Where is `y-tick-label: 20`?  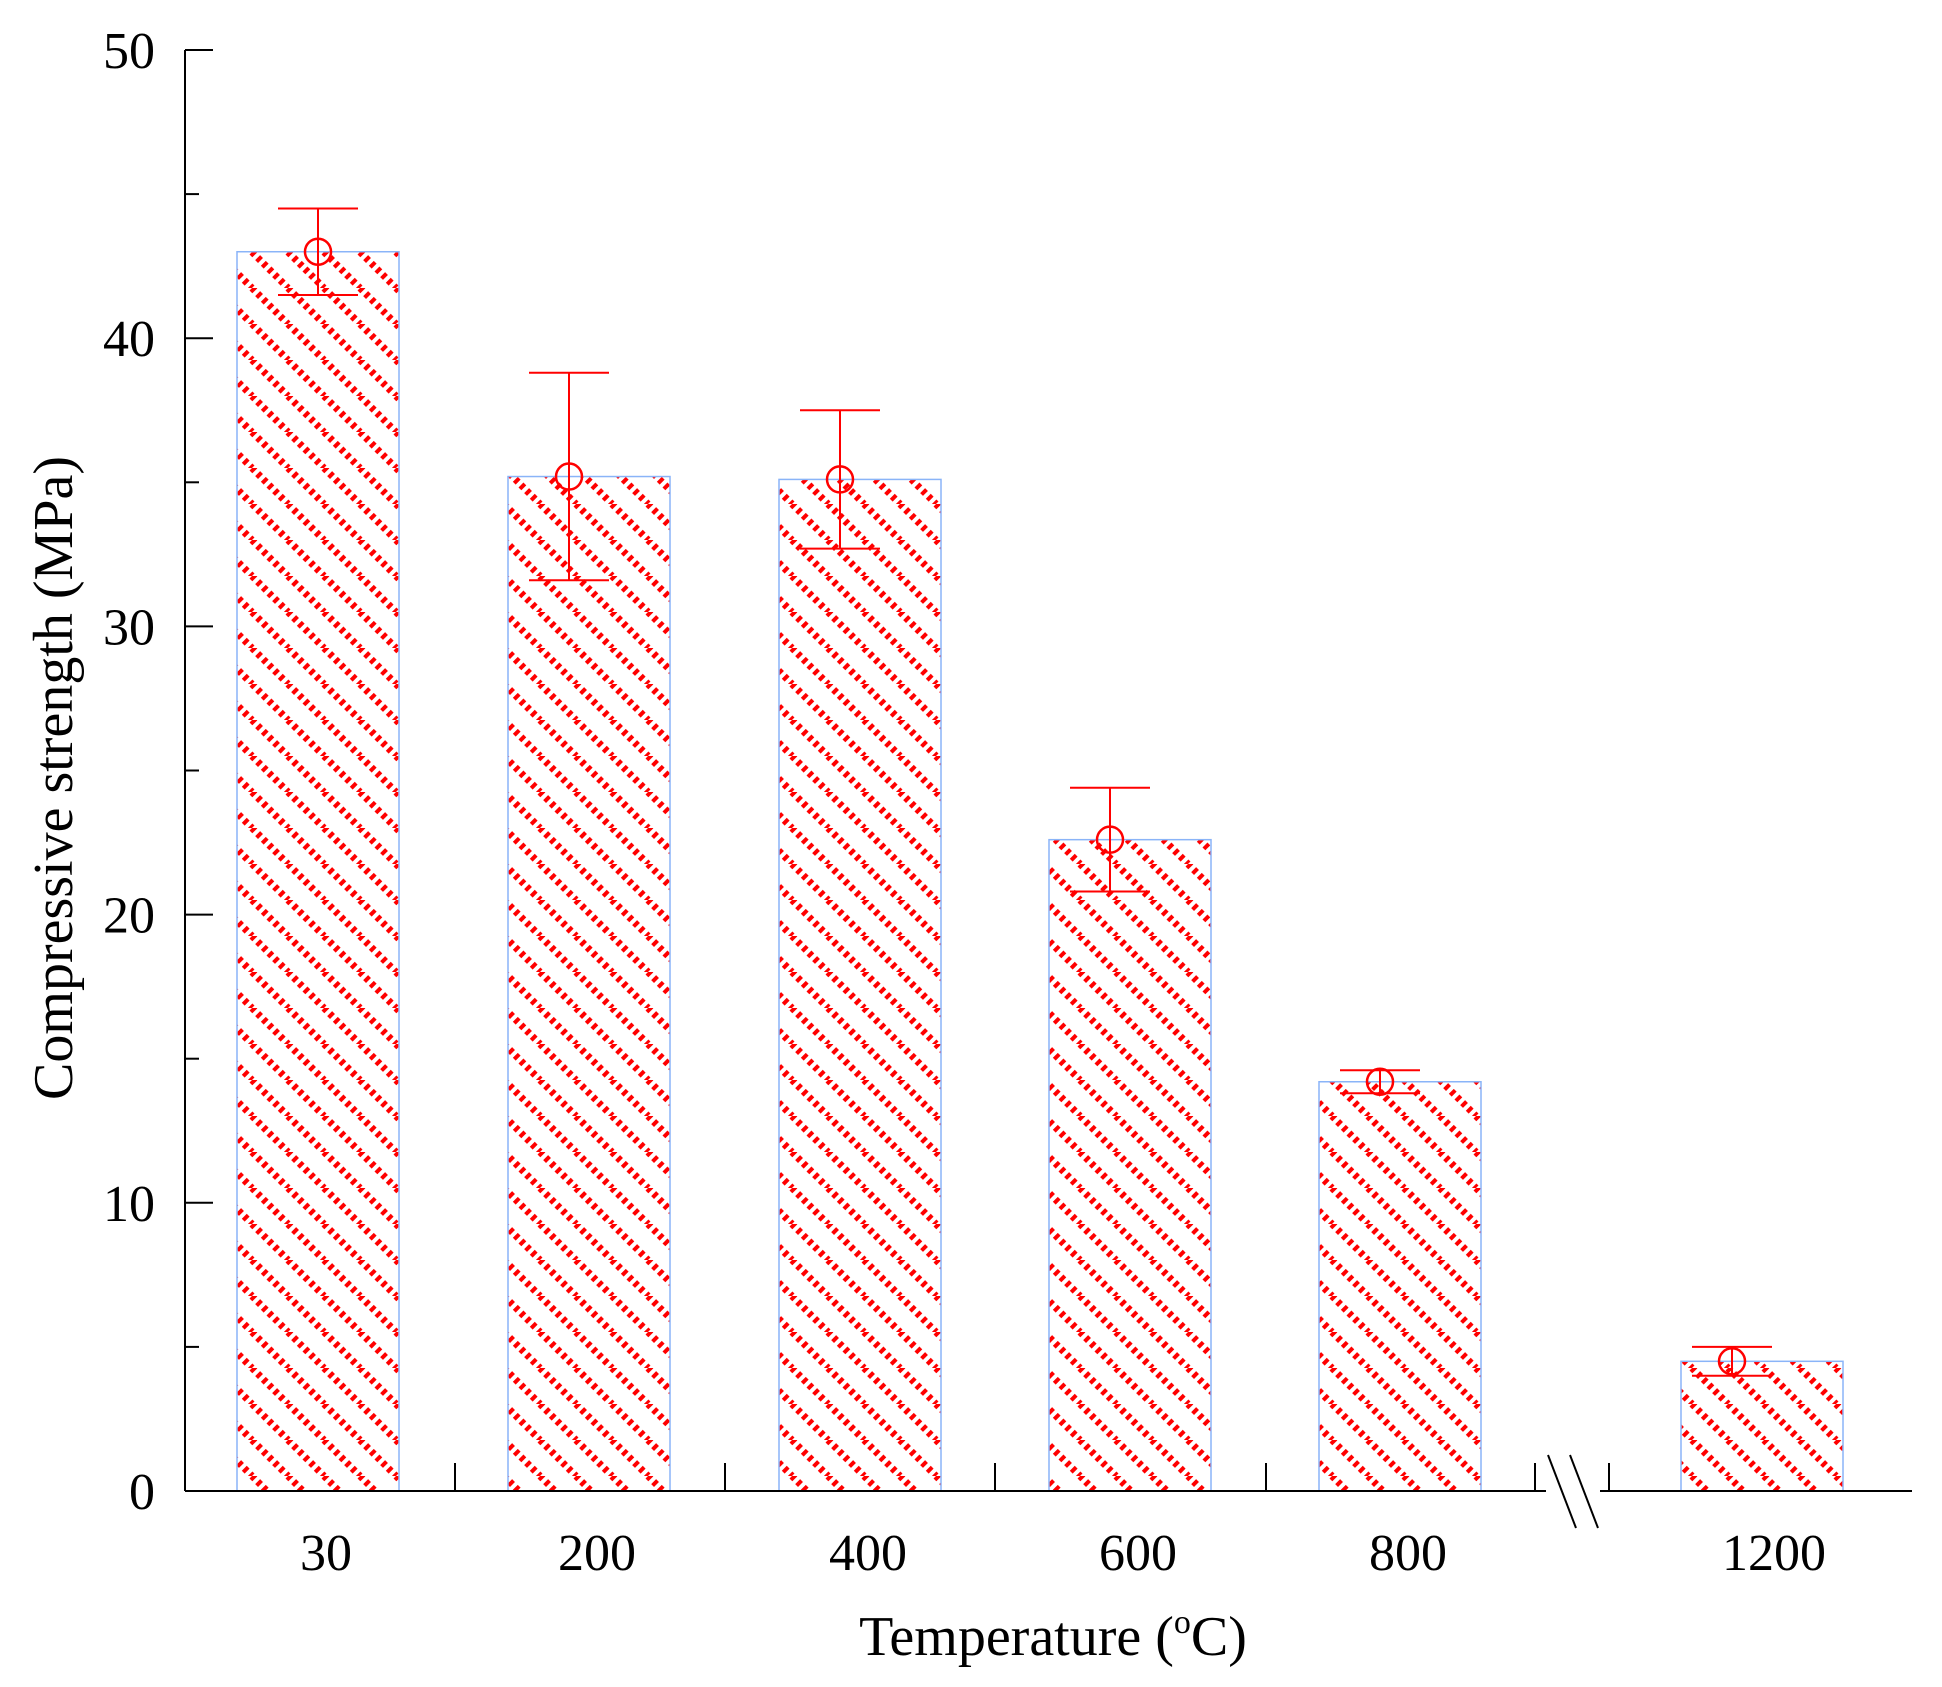 y-tick-label: 20 is located at coordinates (129, 916).